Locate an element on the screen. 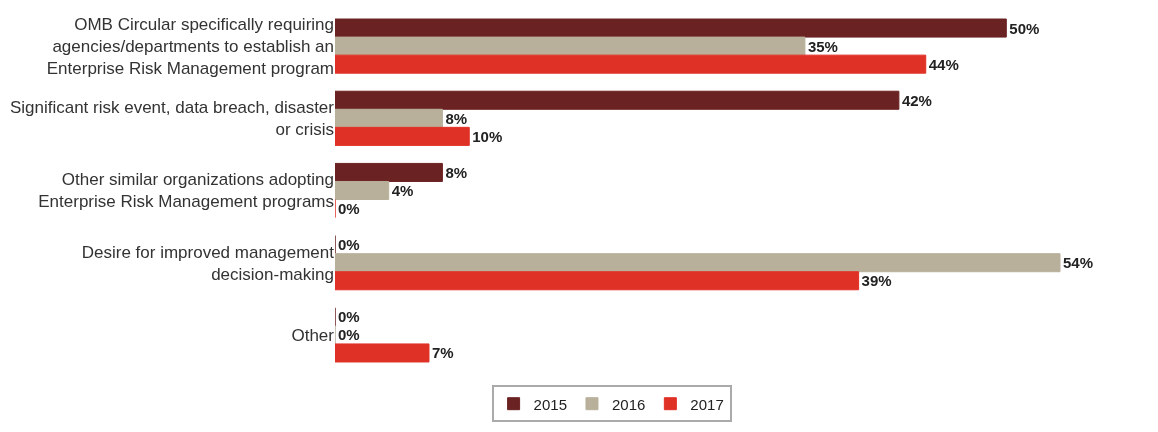 Image resolution: width=1158 pixels, height=432 pixels. legend-label: 2016 is located at coordinates (628, 404).